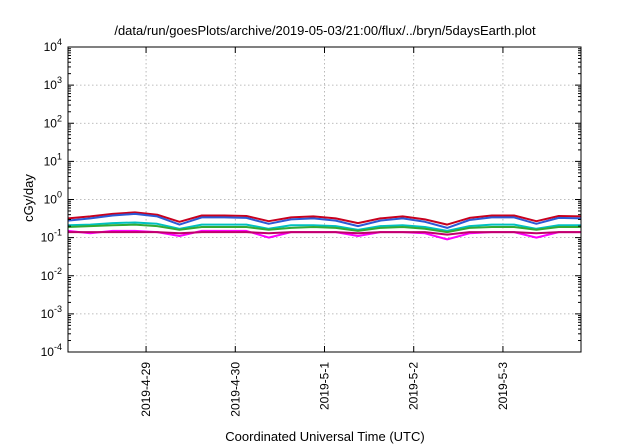 This screenshot has height=448, width=640. Describe the element at coordinates (58, 347) in the screenshot. I see `y-tick-exponent: -4` at that location.